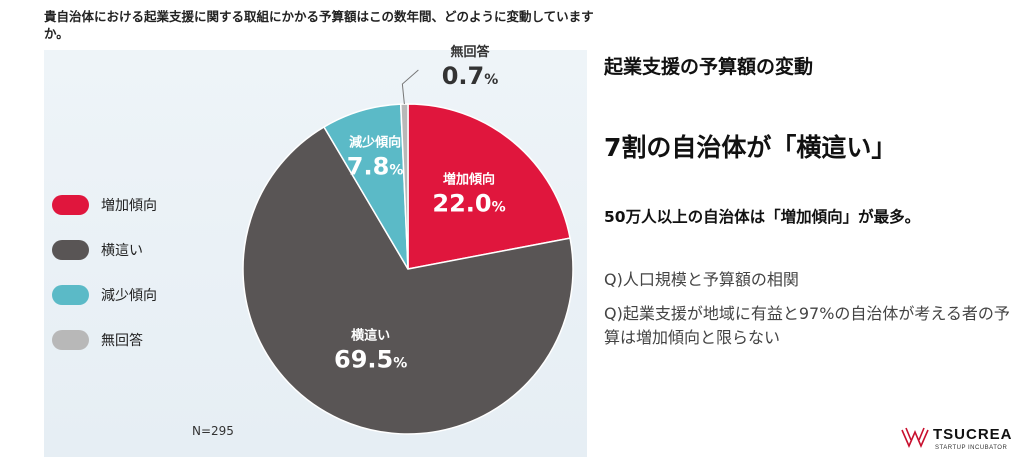 The image size is (1024, 457). I want to click on tsucrea-logo: TSUCREA STARTUP INCUBATOR, so click(961, 440).